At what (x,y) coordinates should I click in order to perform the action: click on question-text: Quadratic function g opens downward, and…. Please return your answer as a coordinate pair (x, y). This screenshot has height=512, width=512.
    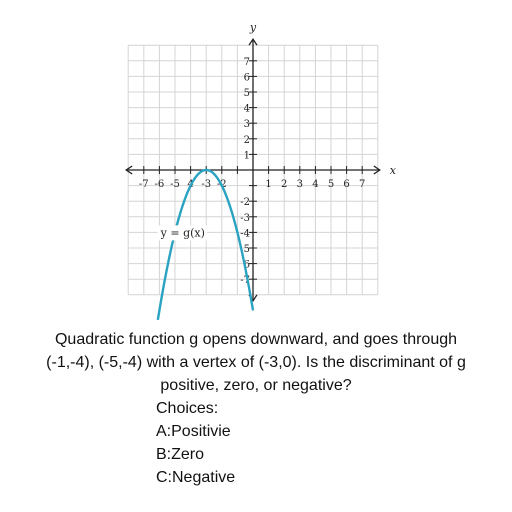
    Looking at the image, I should click on (256, 362).